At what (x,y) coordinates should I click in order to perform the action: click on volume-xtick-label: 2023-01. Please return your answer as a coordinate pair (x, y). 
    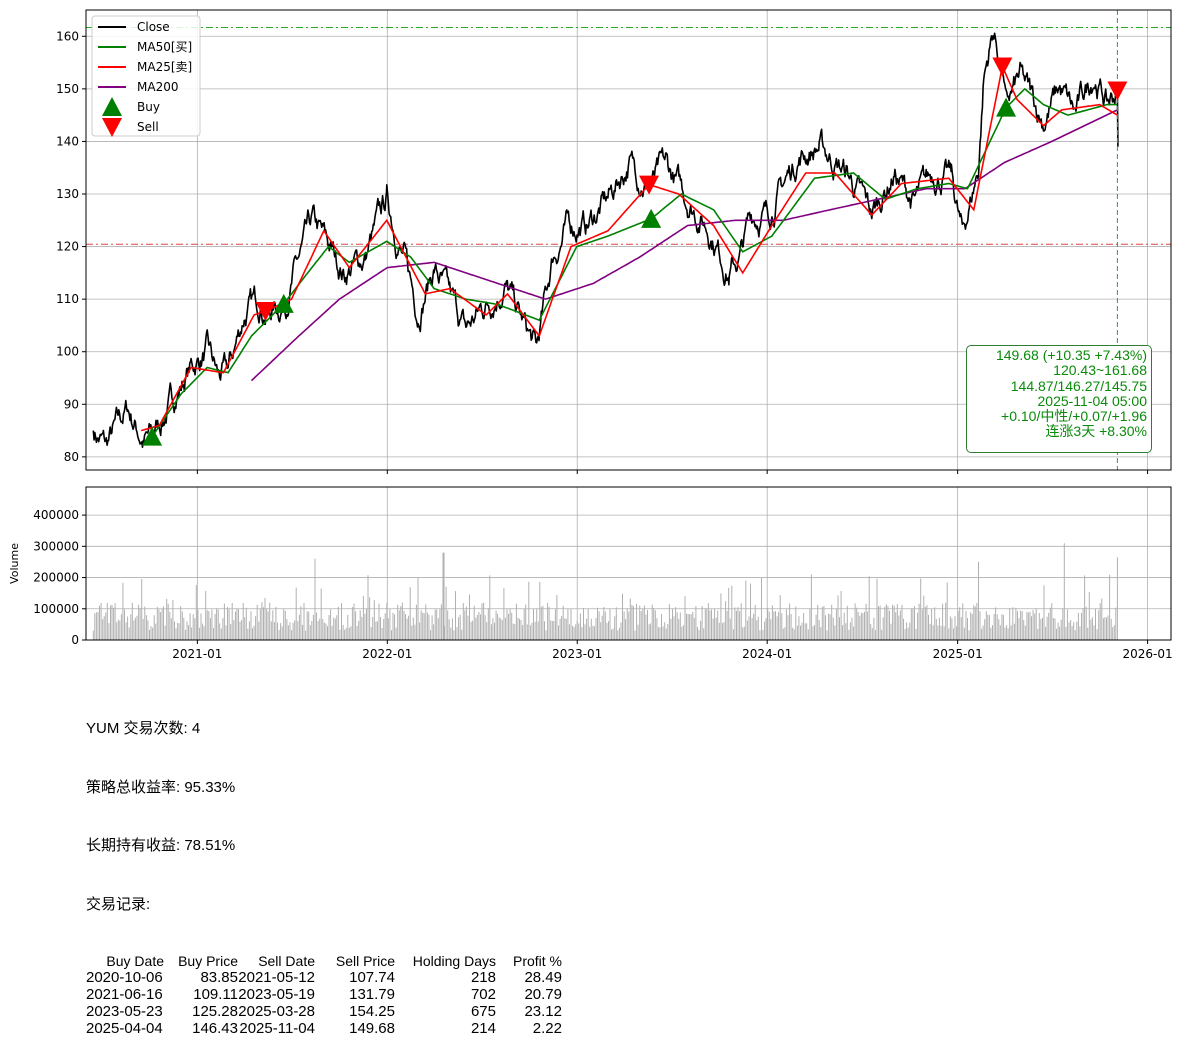
    Looking at the image, I should click on (577, 654).